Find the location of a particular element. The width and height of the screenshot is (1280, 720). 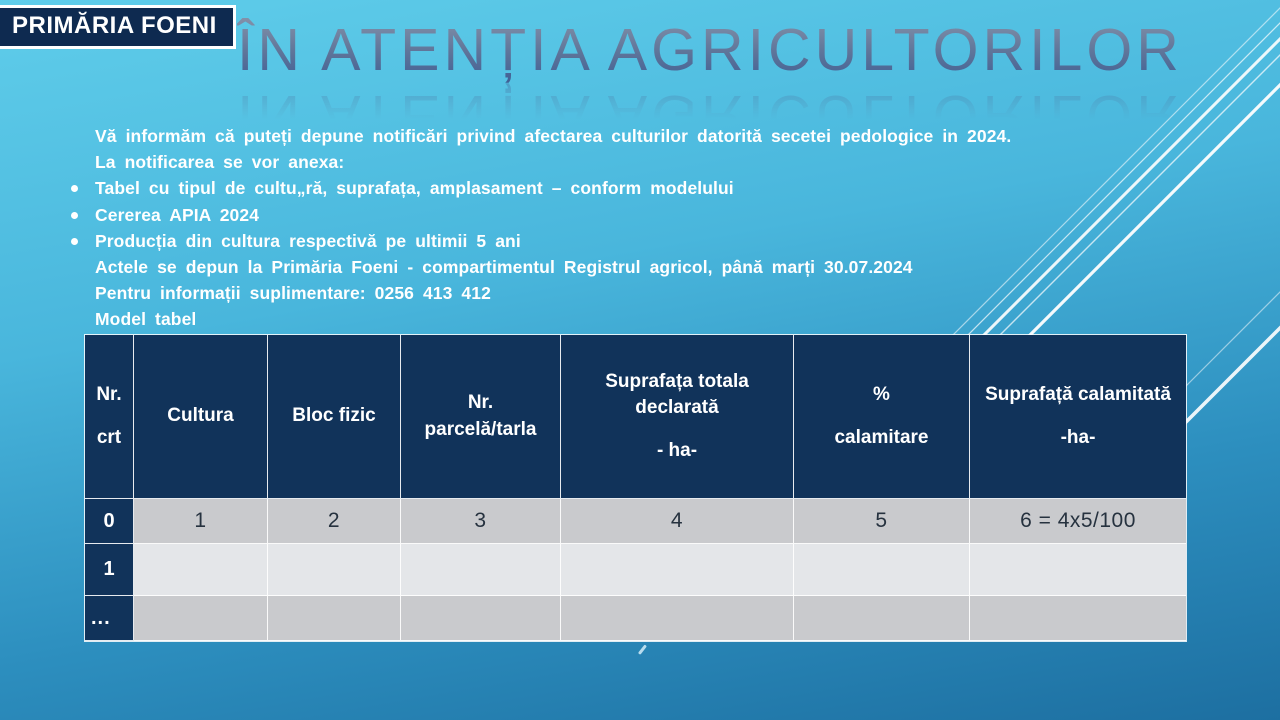

col-header-cultura: Cultura is located at coordinates (201, 417).